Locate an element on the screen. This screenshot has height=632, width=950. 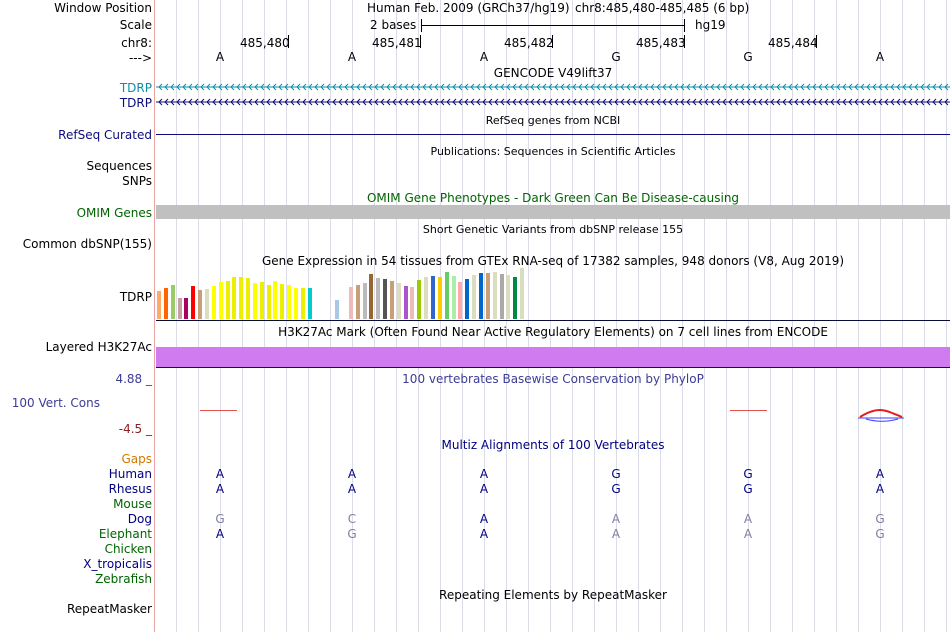
multiz-gaps-label: Gaps is located at coordinates (136, 459).